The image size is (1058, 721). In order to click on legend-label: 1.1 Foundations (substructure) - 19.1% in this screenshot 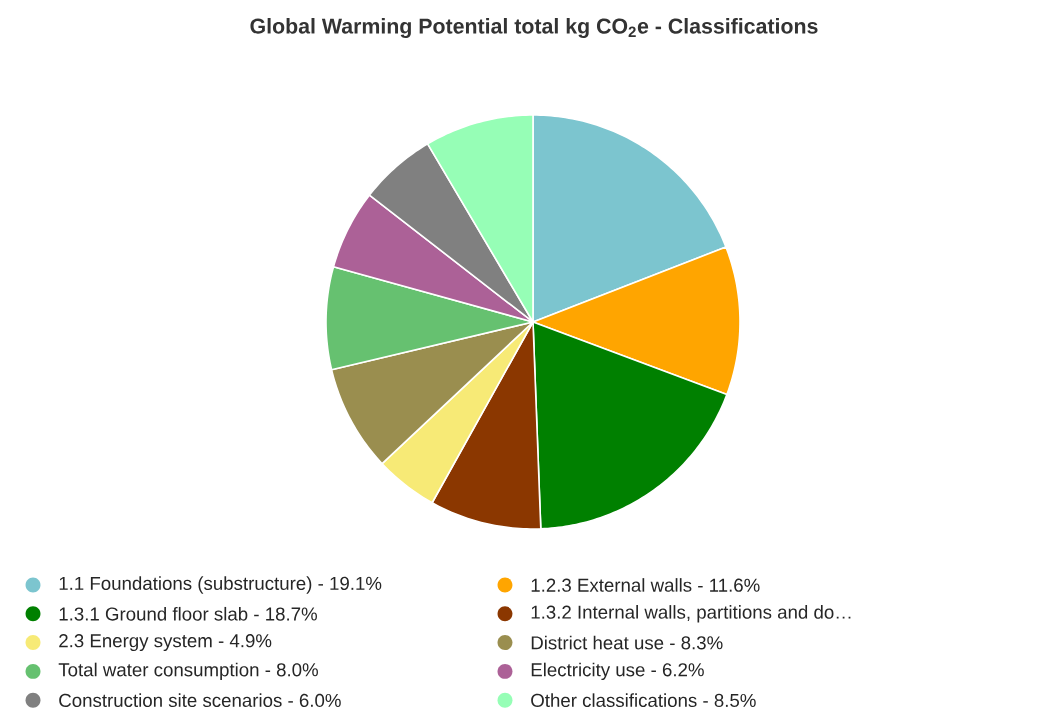, I will do `click(220, 585)`.